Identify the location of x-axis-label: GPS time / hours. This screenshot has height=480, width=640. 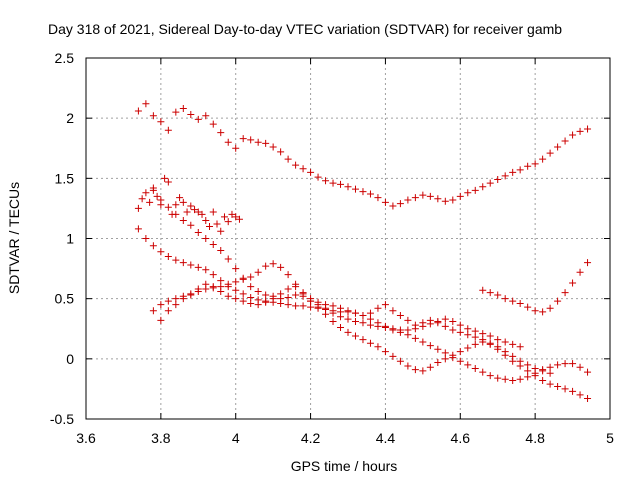
(344, 466).